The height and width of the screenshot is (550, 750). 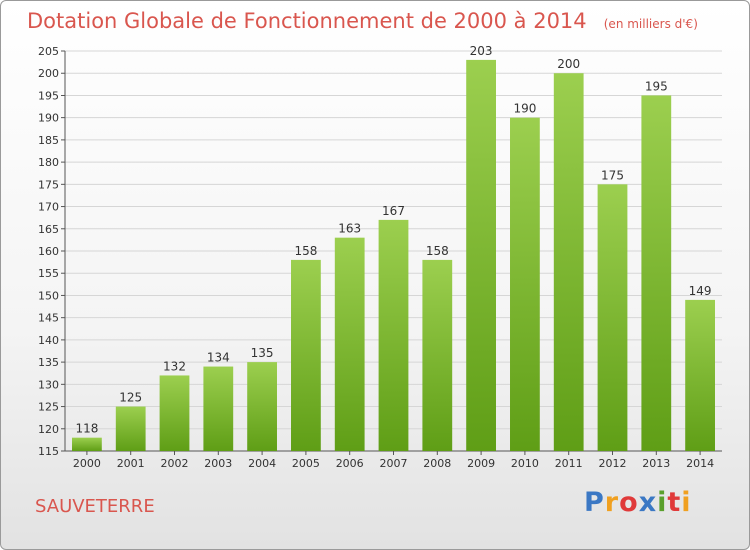 What do you see at coordinates (594, 502) in the screenshot?
I see `logo-letter: P` at bounding box center [594, 502].